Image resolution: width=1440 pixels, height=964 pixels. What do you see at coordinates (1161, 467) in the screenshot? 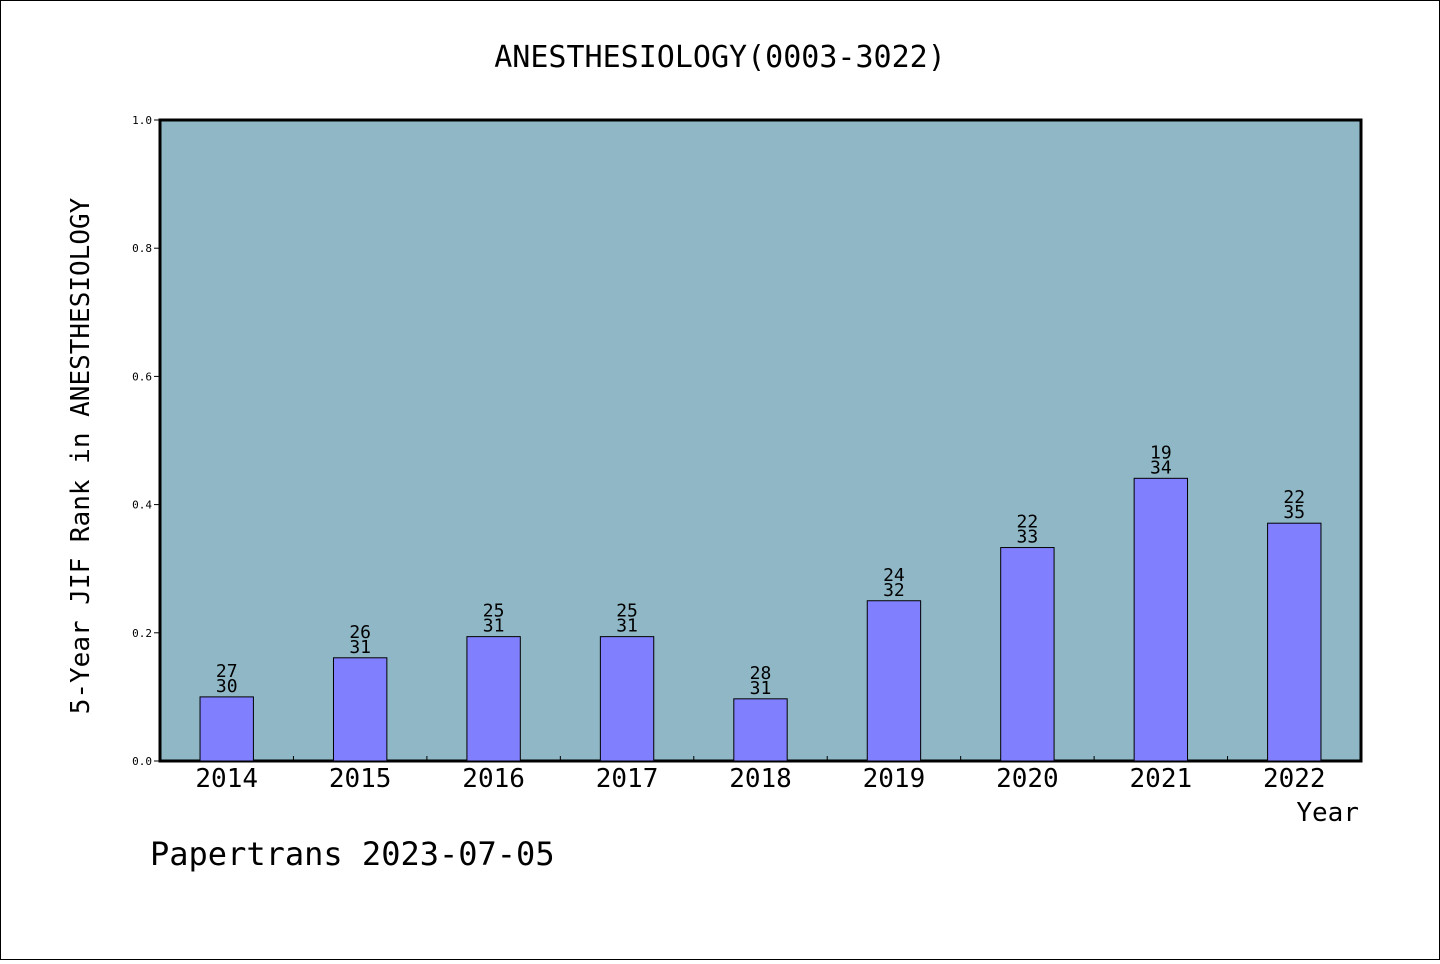
I see `bar-label-total-2021: 34` at bounding box center [1161, 467].